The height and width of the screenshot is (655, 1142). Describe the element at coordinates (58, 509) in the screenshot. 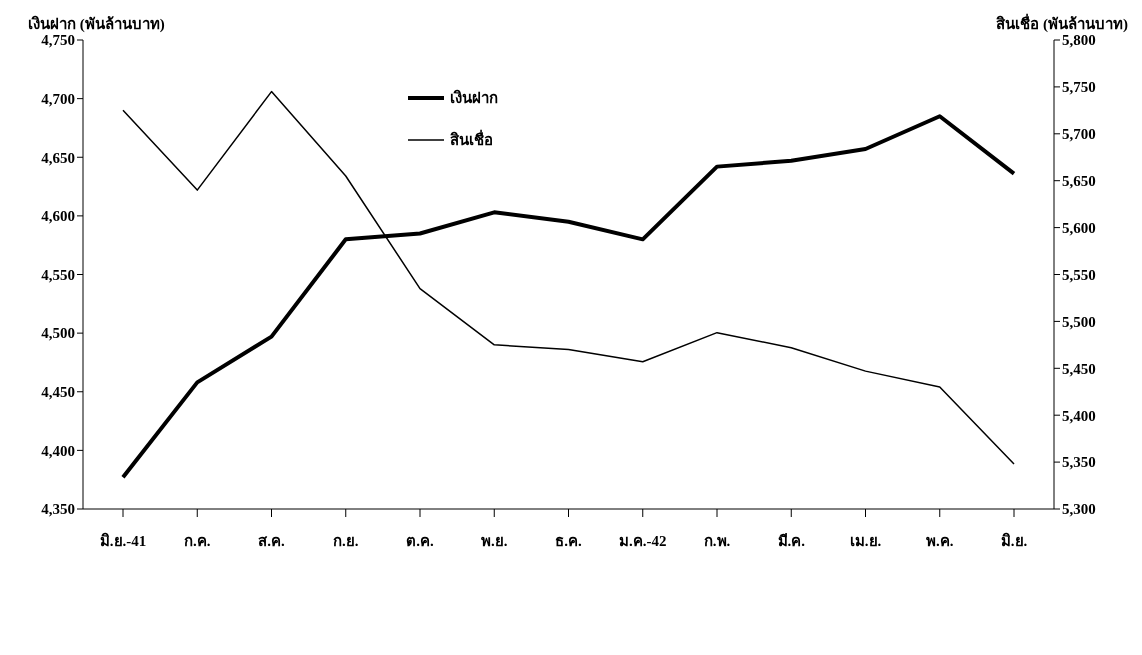

I see `y-tick-label: 4,350` at that location.